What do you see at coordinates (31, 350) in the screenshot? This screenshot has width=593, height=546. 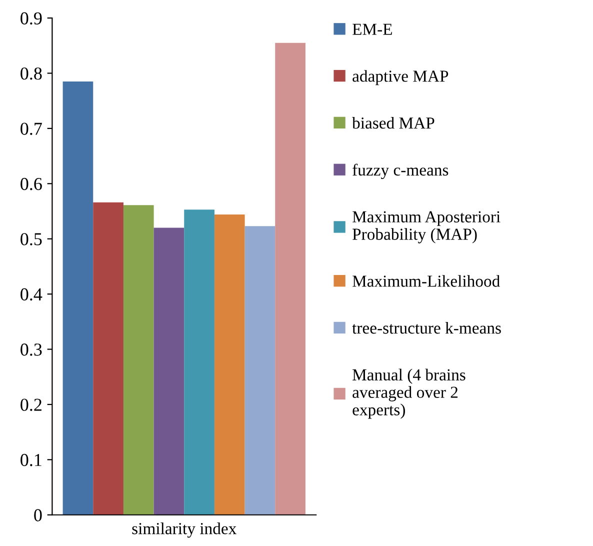 I see `y-tick-label: 0.3` at bounding box center [31, 350].